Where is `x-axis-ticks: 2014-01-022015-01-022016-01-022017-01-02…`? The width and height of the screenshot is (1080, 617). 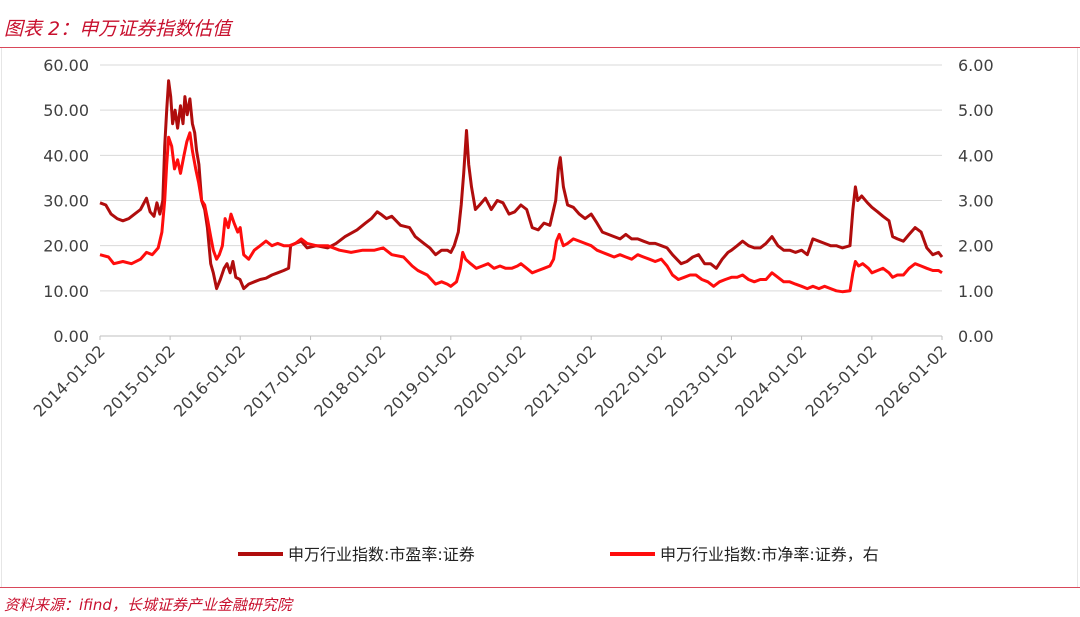 x-axis-ticks: 2014-01-022015-01-022016-01-022017-01-02… is located at coordinates (490, 378).